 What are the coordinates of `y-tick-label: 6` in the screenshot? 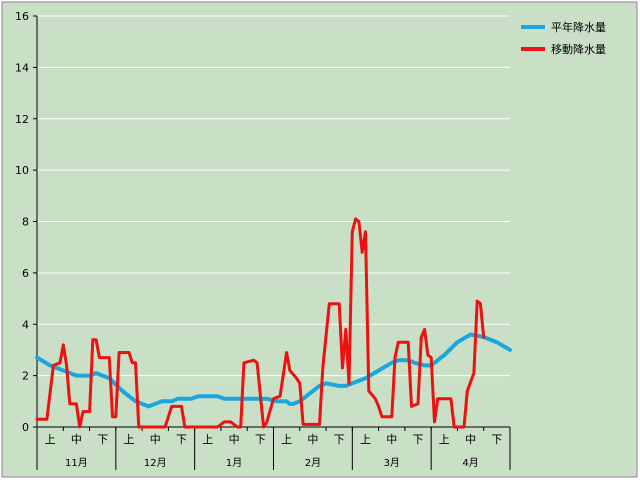 It's located at (25, 273).